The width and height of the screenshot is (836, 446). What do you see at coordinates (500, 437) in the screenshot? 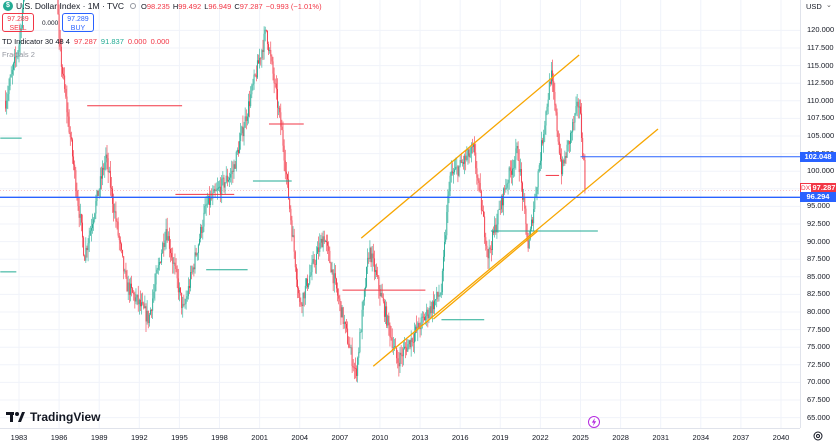
I see `time-axis-label: 2019` at bounding box center [500, 437].